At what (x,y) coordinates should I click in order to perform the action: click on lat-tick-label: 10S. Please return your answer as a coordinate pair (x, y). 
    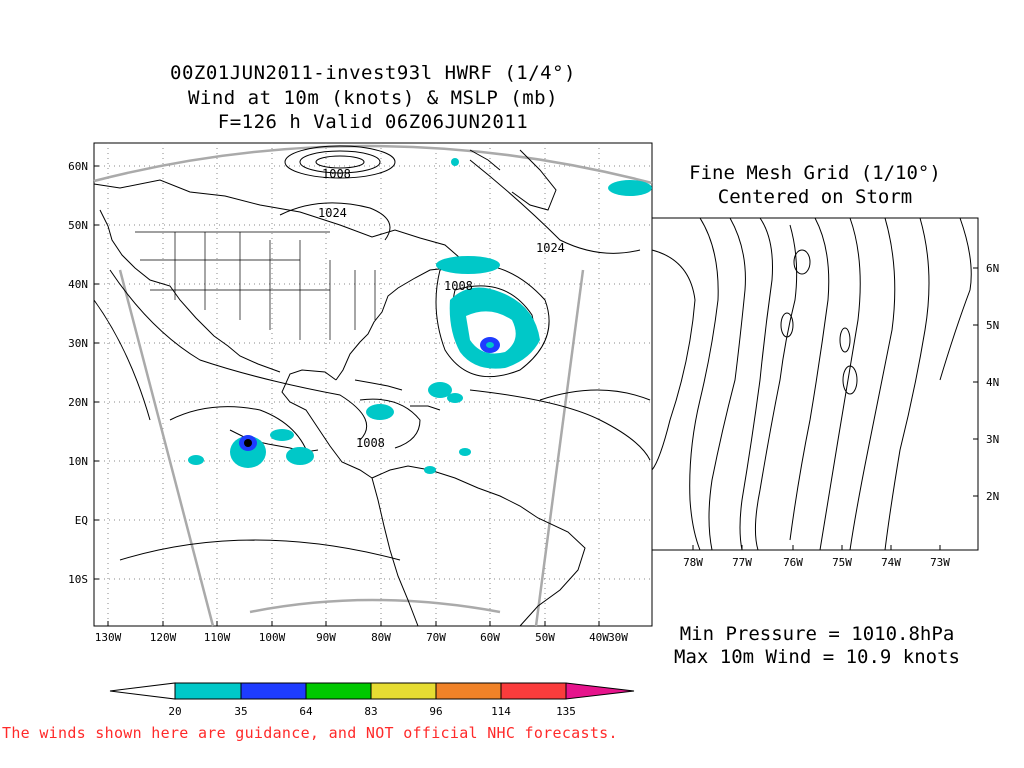
    Looking at the image, I should click on (78, 579).